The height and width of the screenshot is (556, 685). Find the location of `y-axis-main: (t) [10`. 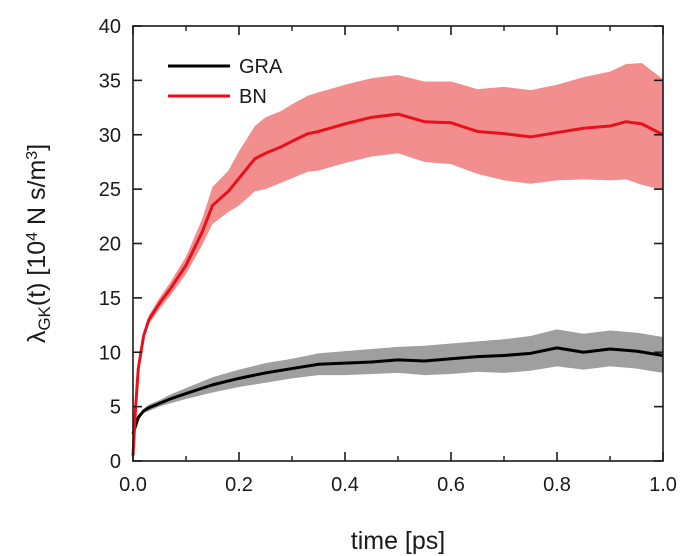

y-axis-main: (t) [10 is located at coordinates (37, 273).